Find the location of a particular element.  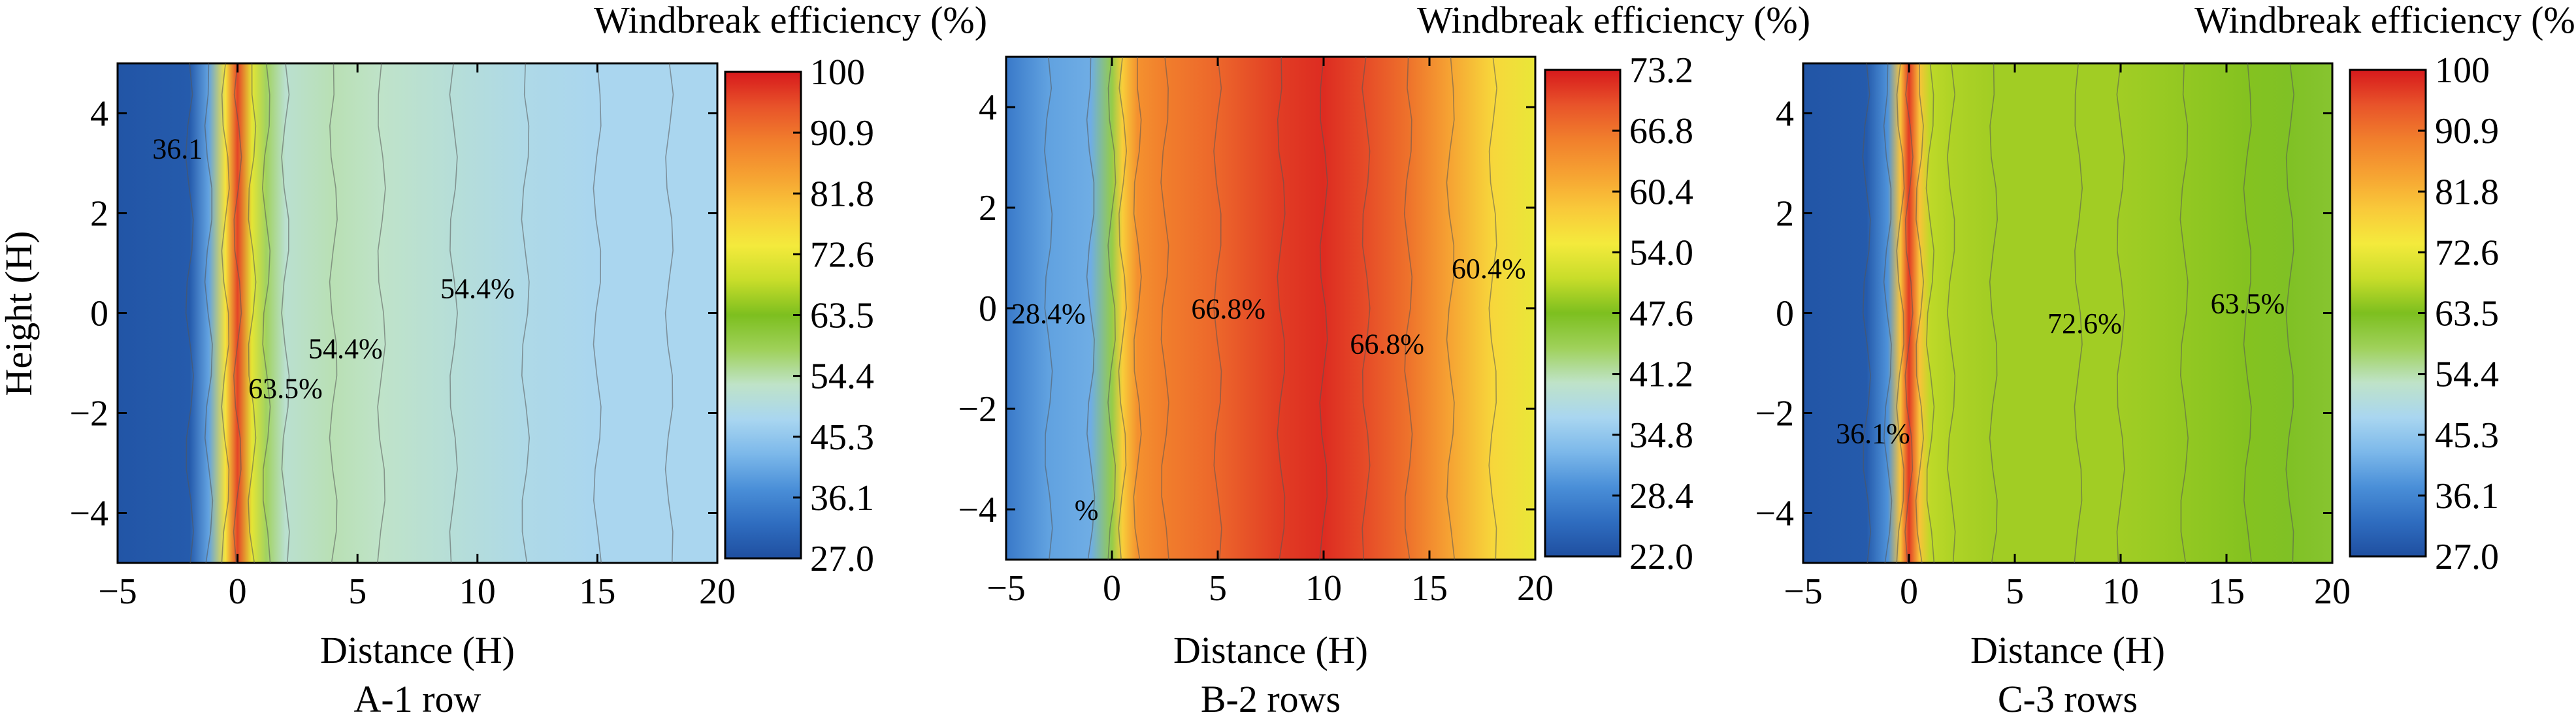

panel-b-heatmap is located at coordinates (1271, 308).